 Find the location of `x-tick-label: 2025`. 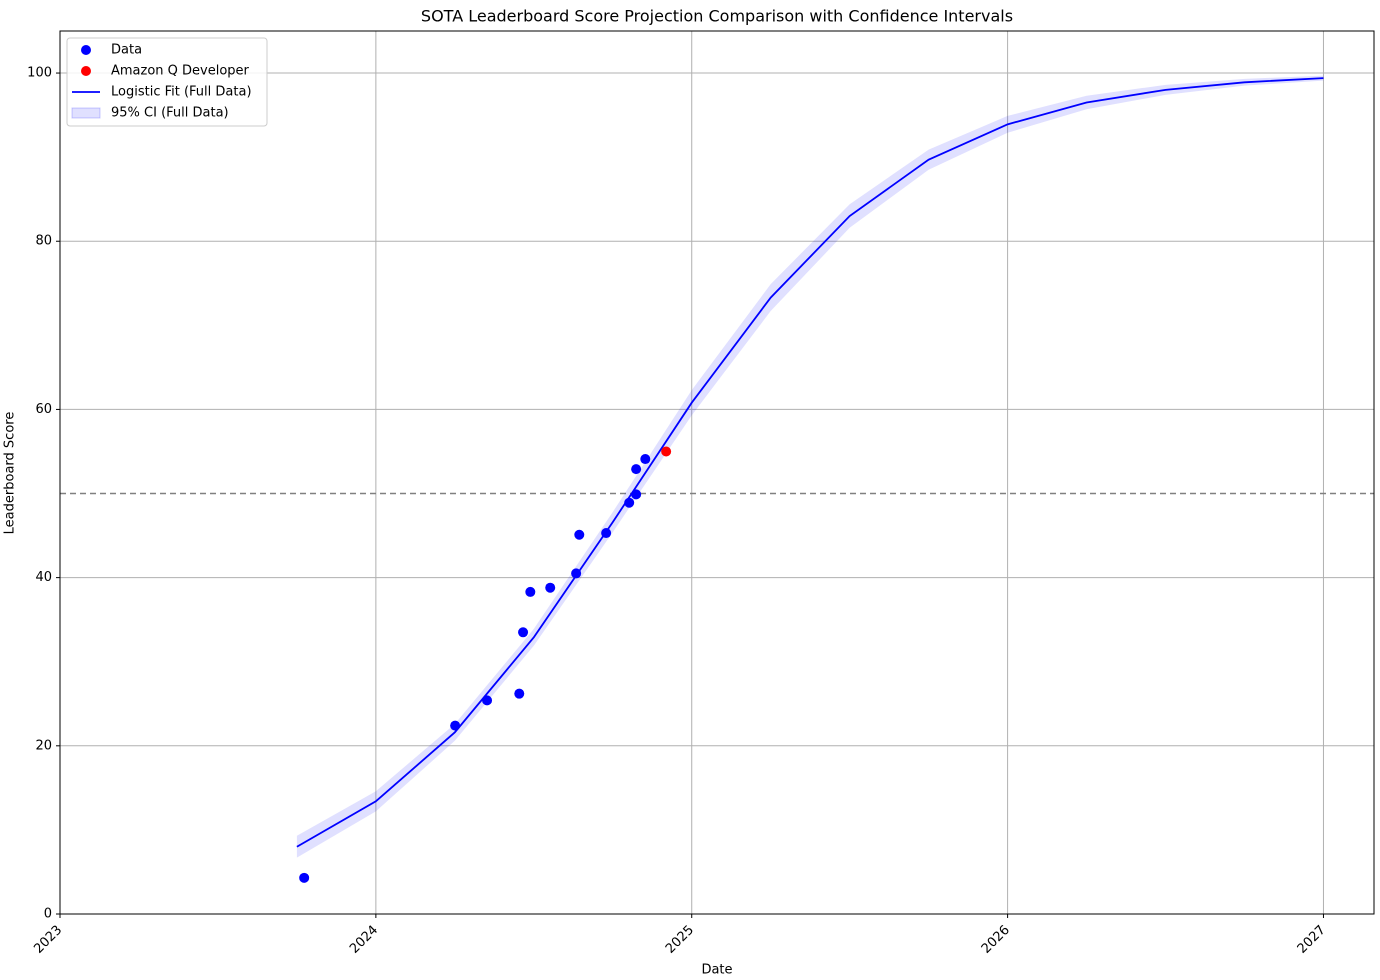

x-tick-label: 2025 is located at coordinates (680, 940).